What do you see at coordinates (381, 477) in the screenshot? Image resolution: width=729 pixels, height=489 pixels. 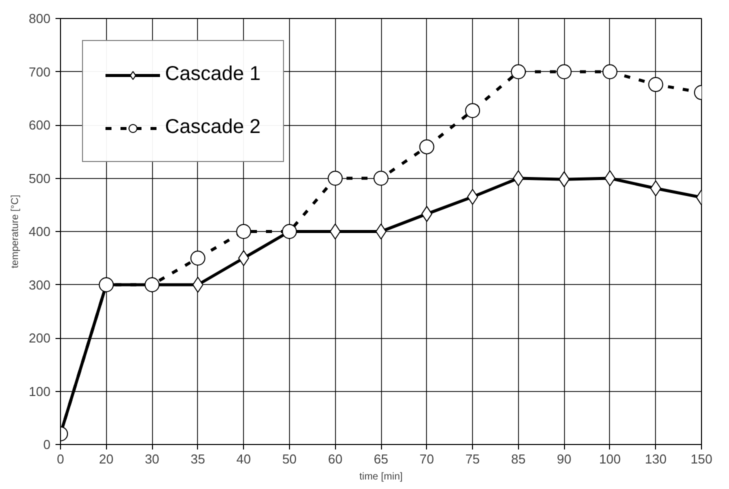 I see `x-axis-title: time [min]` at bounding box center [381, 477].